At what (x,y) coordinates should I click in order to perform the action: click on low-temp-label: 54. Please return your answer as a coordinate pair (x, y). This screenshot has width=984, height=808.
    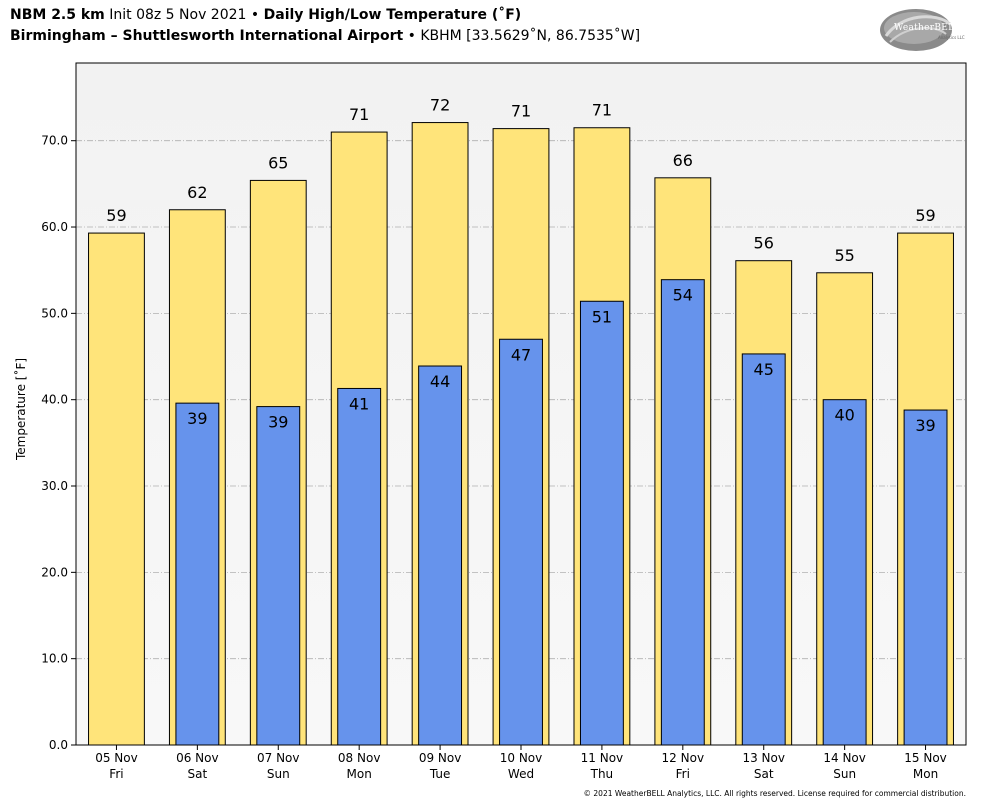
    Looking at the image, I should click on (683, 295).